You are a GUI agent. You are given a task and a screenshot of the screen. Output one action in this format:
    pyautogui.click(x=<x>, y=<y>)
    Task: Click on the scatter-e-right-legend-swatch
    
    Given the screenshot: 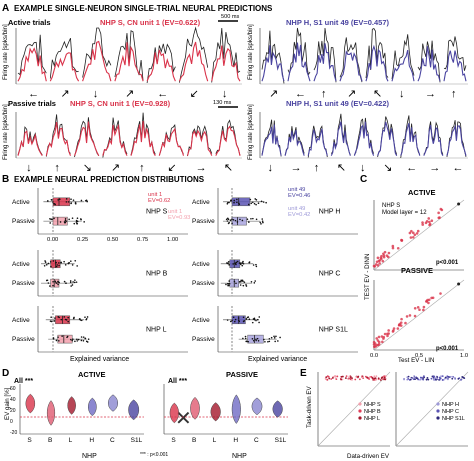 What is the action you would take?
    pyautogui.click(x=438, y=404)
    